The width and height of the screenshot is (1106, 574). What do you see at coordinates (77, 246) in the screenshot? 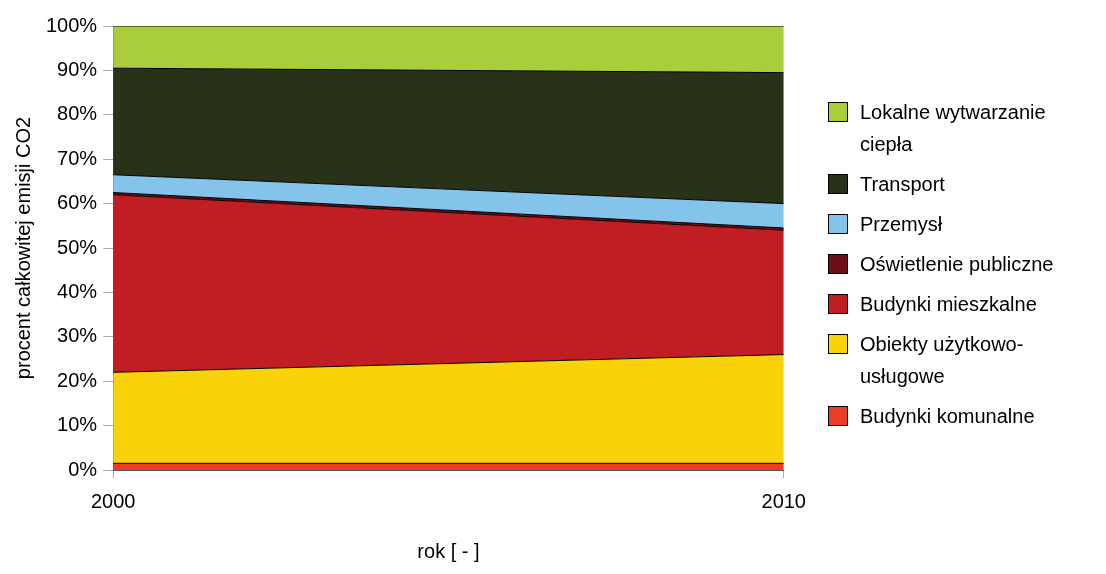
I see `y-tick-label: 50%` at bounding box center [77, 246].